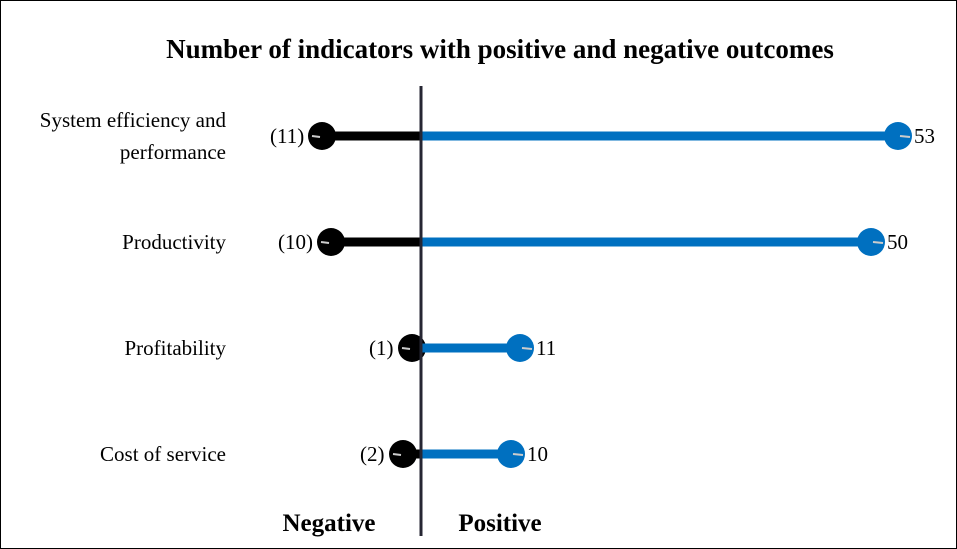 This screenshot has height=549, width=957. What do you see at coordinates (175, 348) in the screenshot?
I see `category-label: Profitability` at bounding box center [175, 348].